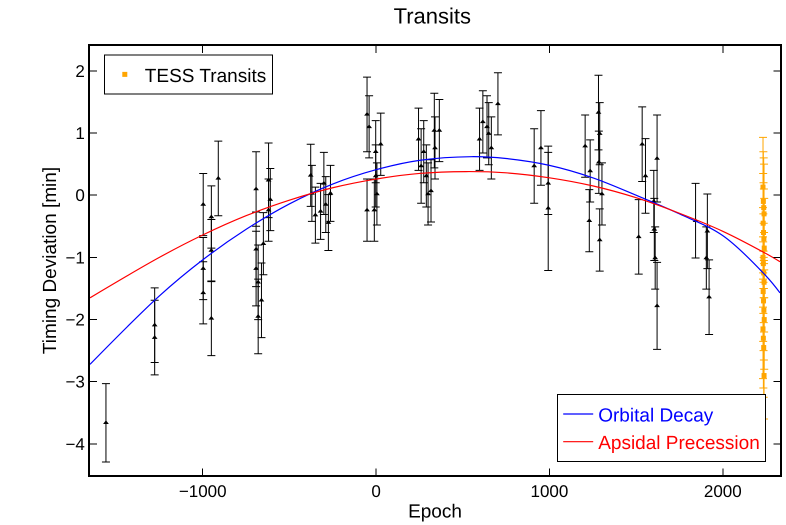  I want to click on y-tick-label: −4, so click(75, 444).